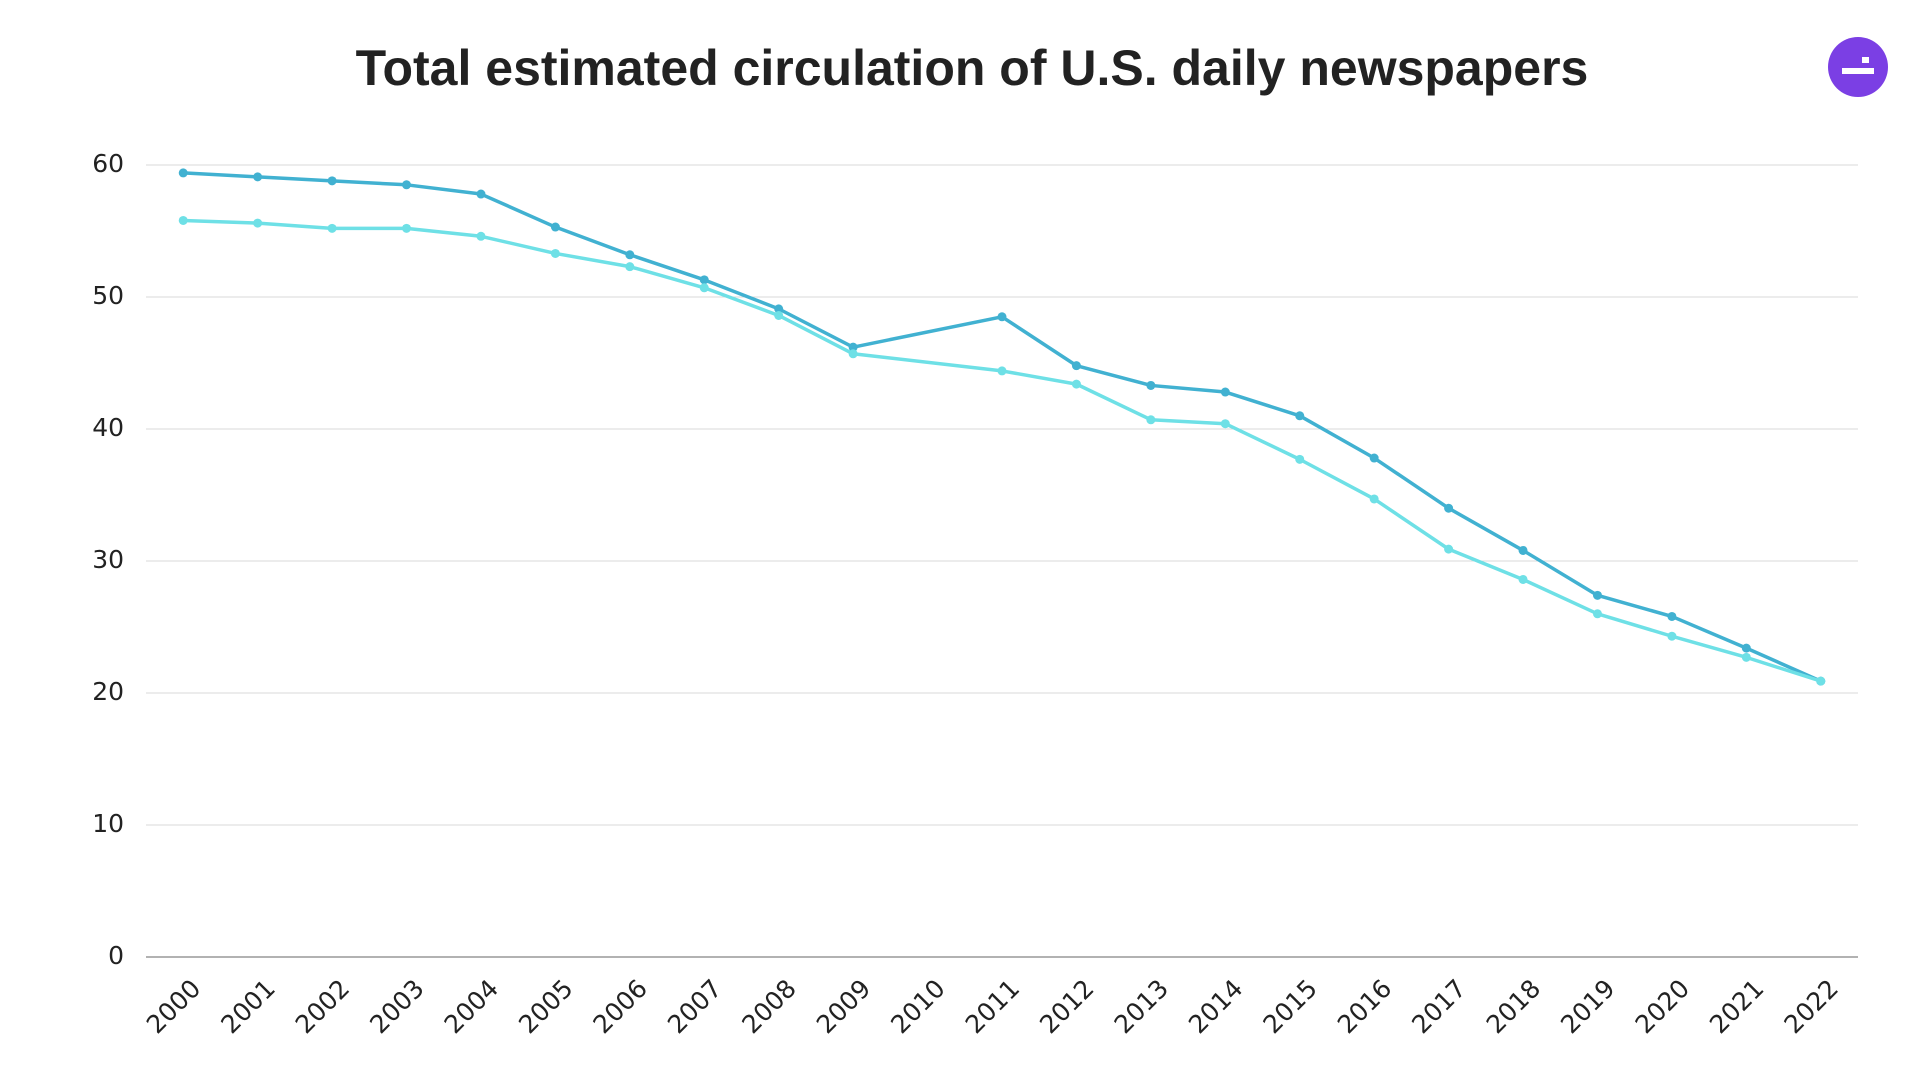 The image size is (1920, 1080). Describe the element at coordinates (1858, 71) in the screenshot. I see `logo-bar` at that location.